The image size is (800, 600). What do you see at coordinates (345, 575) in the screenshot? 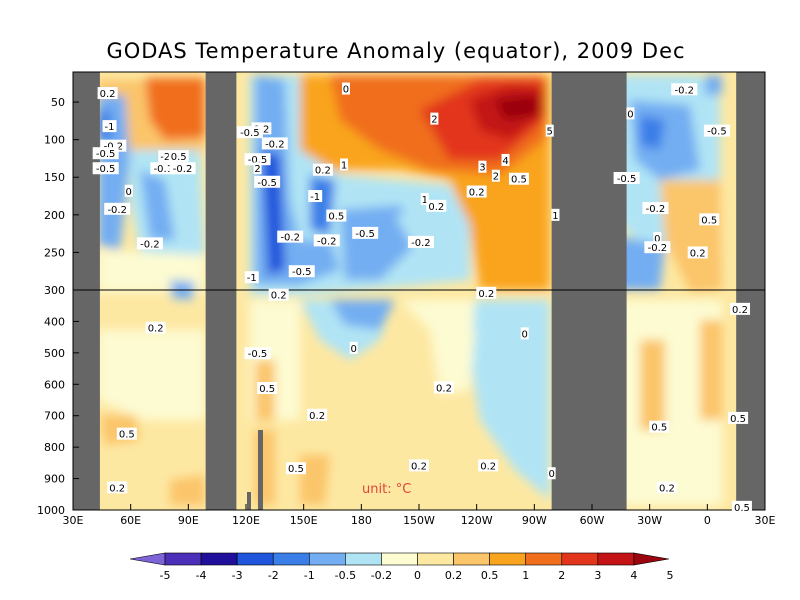
I see `colorbar-label: -0.5` at bounding box center [345, 575].